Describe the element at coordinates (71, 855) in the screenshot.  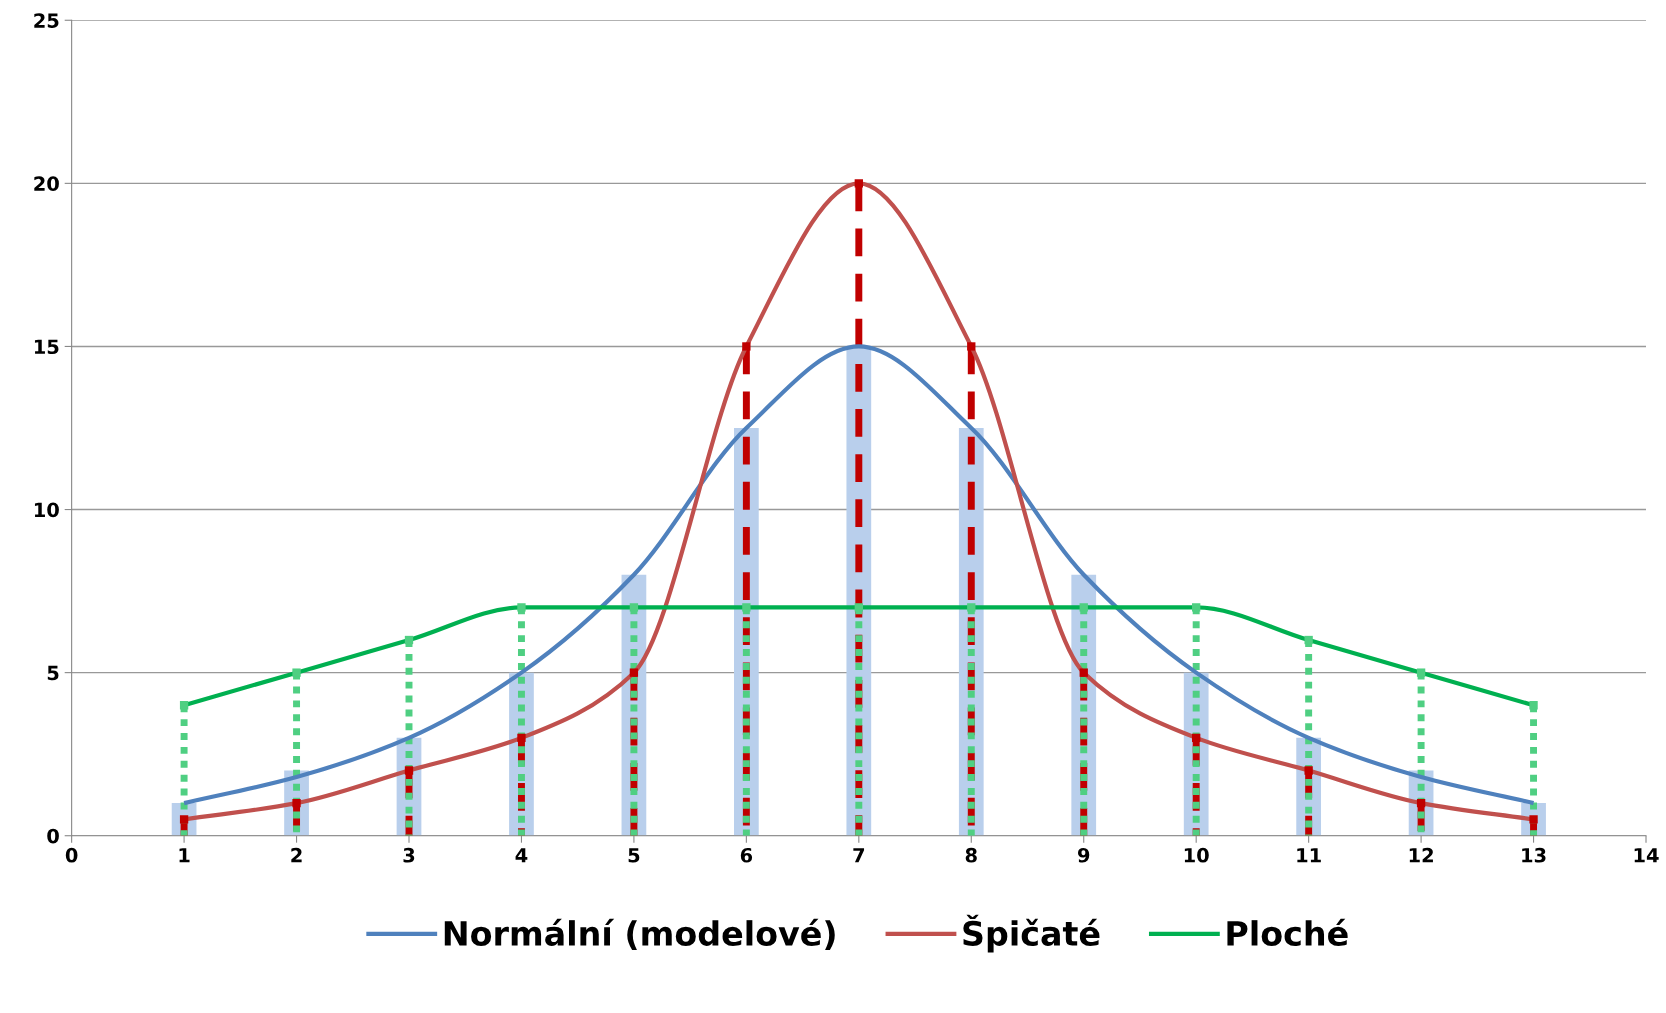
I see `x-tick-label: 0` at that location.